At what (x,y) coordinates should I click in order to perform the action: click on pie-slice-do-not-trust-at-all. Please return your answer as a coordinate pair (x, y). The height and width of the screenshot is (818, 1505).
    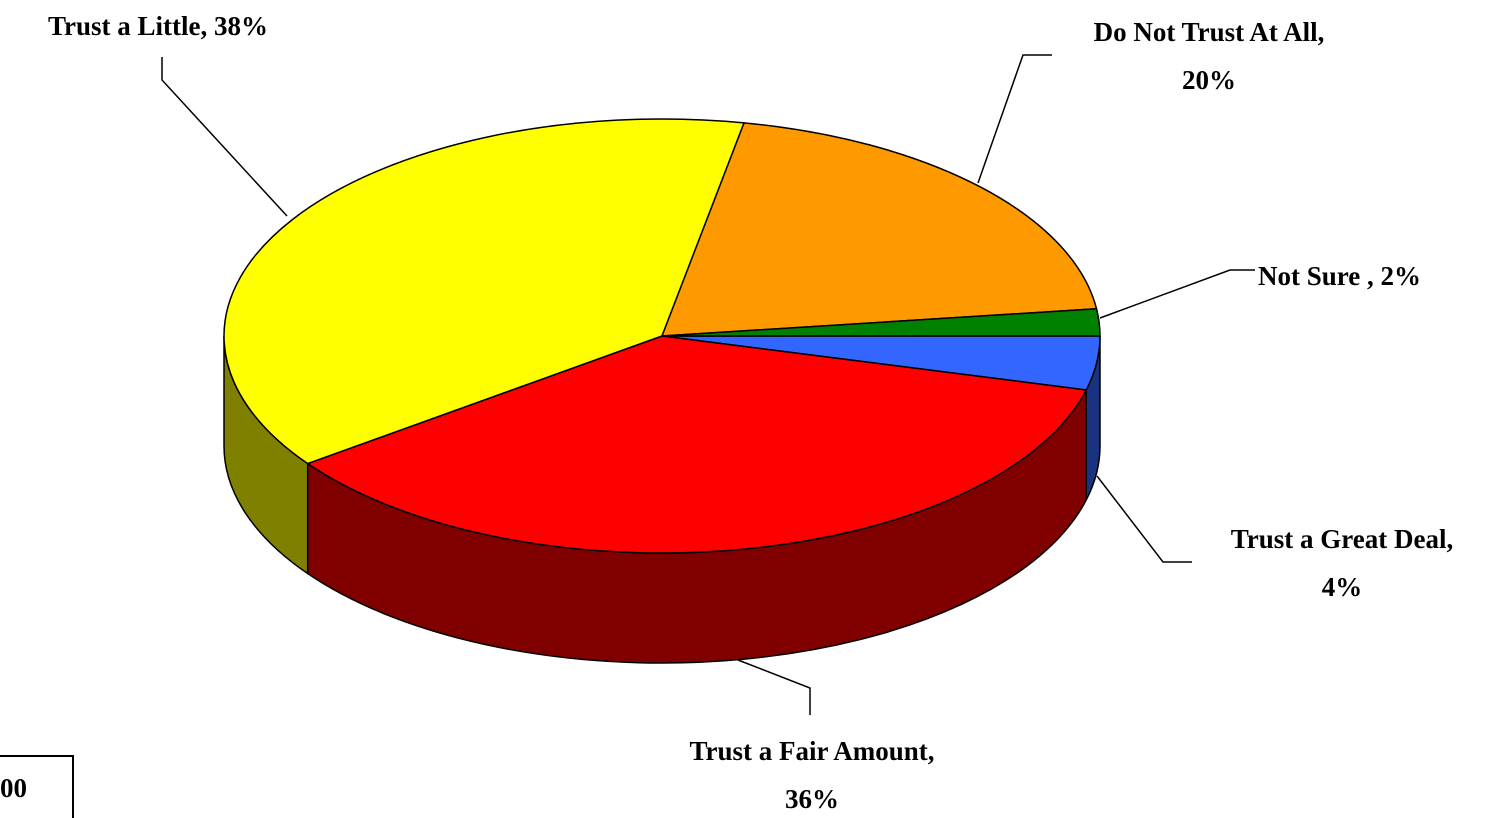
    Looking at the image, I should click on (879, 229).